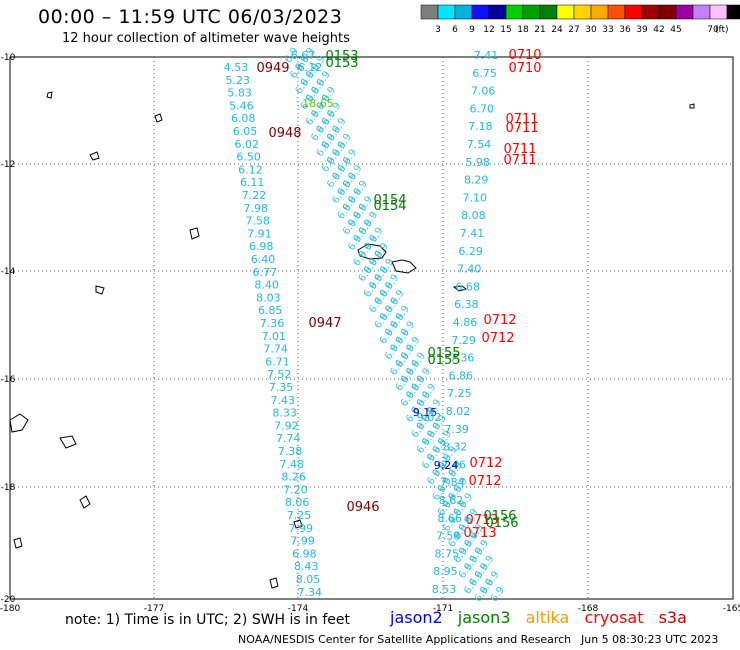 The image size is (740, 650). Describe the element at coordinates (449, 518) in the screenshot. I see `right-track-value: 8.66` at that location.